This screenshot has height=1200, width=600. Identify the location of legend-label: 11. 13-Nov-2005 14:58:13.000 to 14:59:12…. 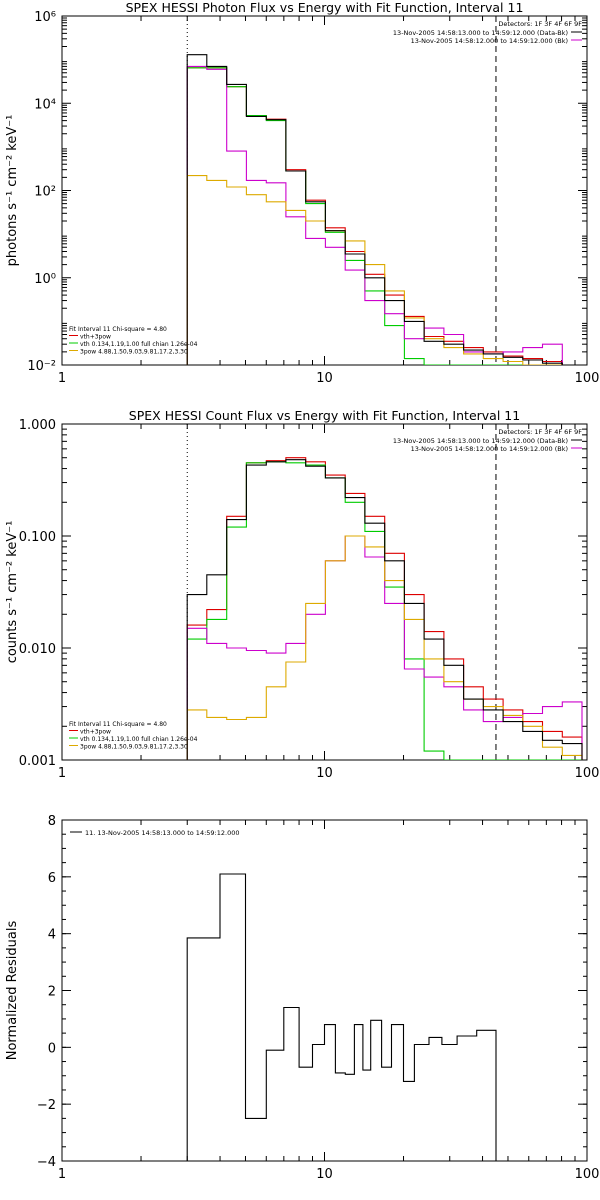
(162, 833).